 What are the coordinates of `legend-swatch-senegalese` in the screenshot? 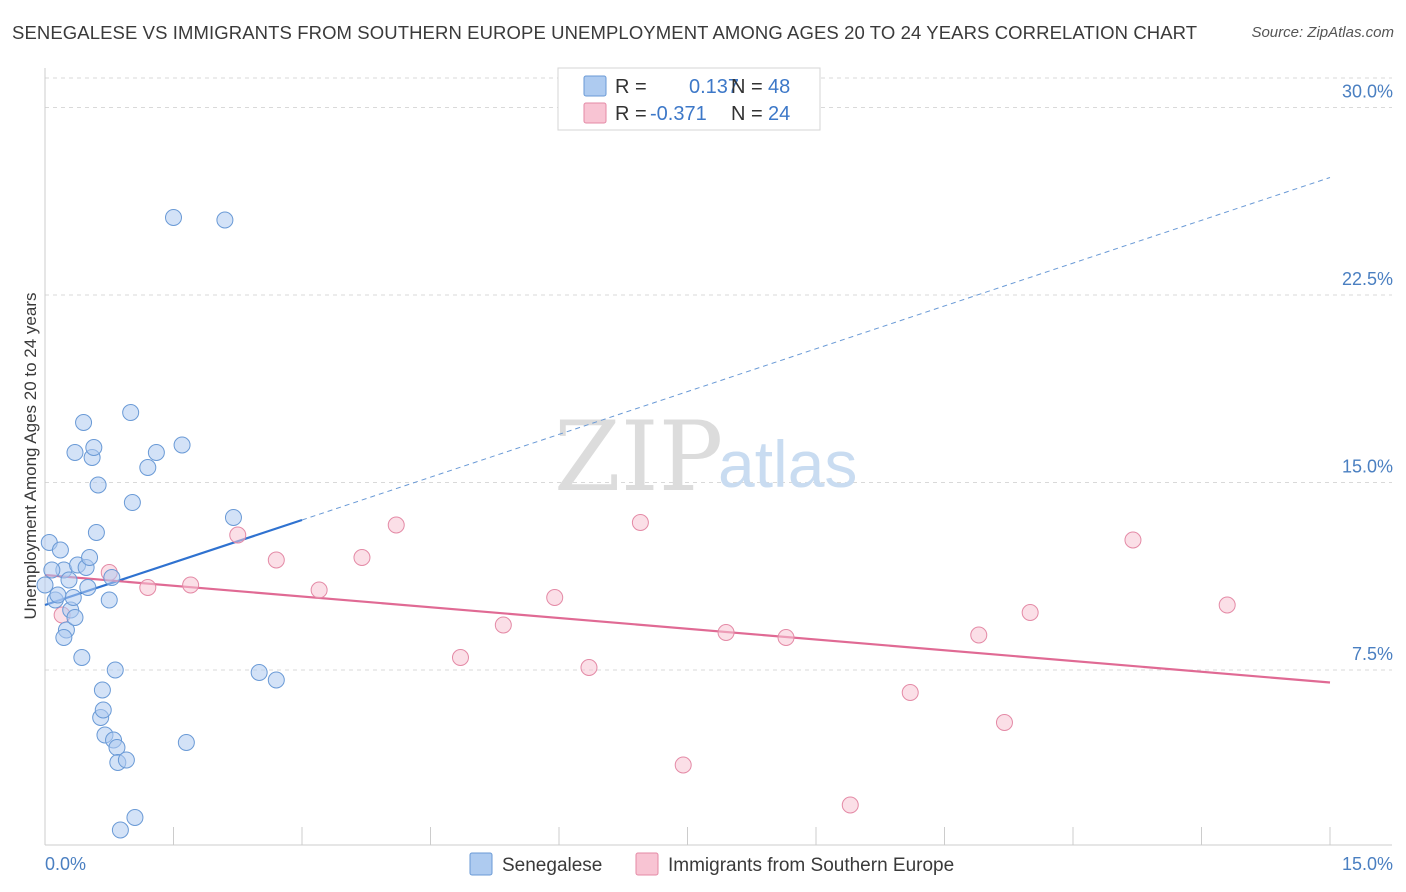 It's located at (595, 86).